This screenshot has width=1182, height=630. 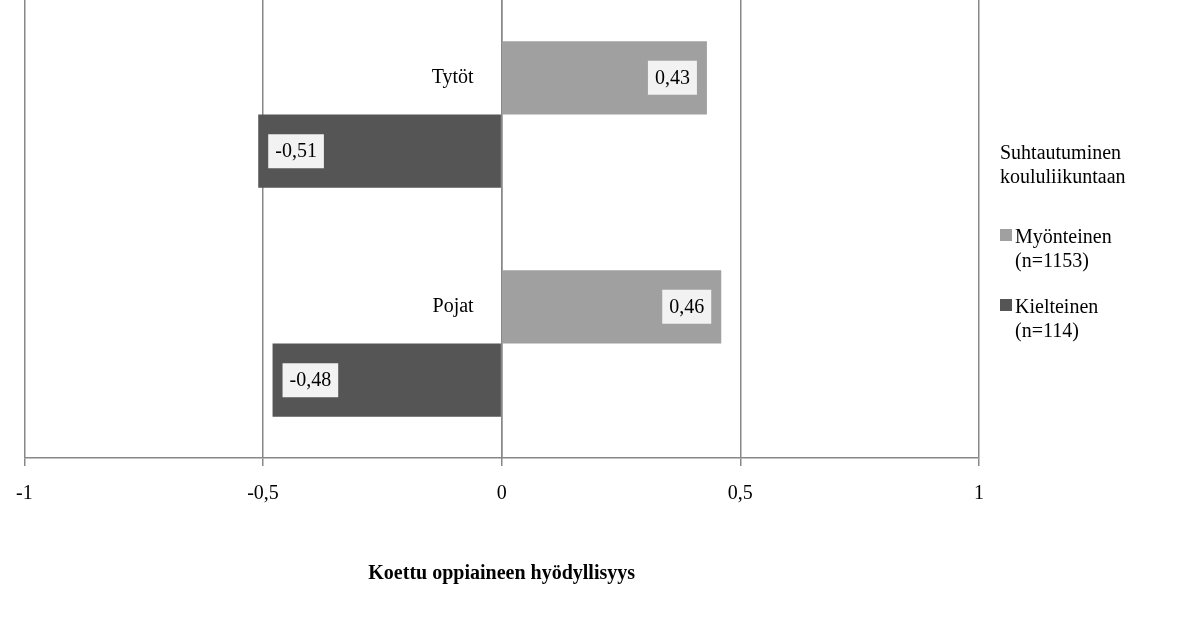 I want to click on x-tick-label: 1, so click(x=979, y=492).